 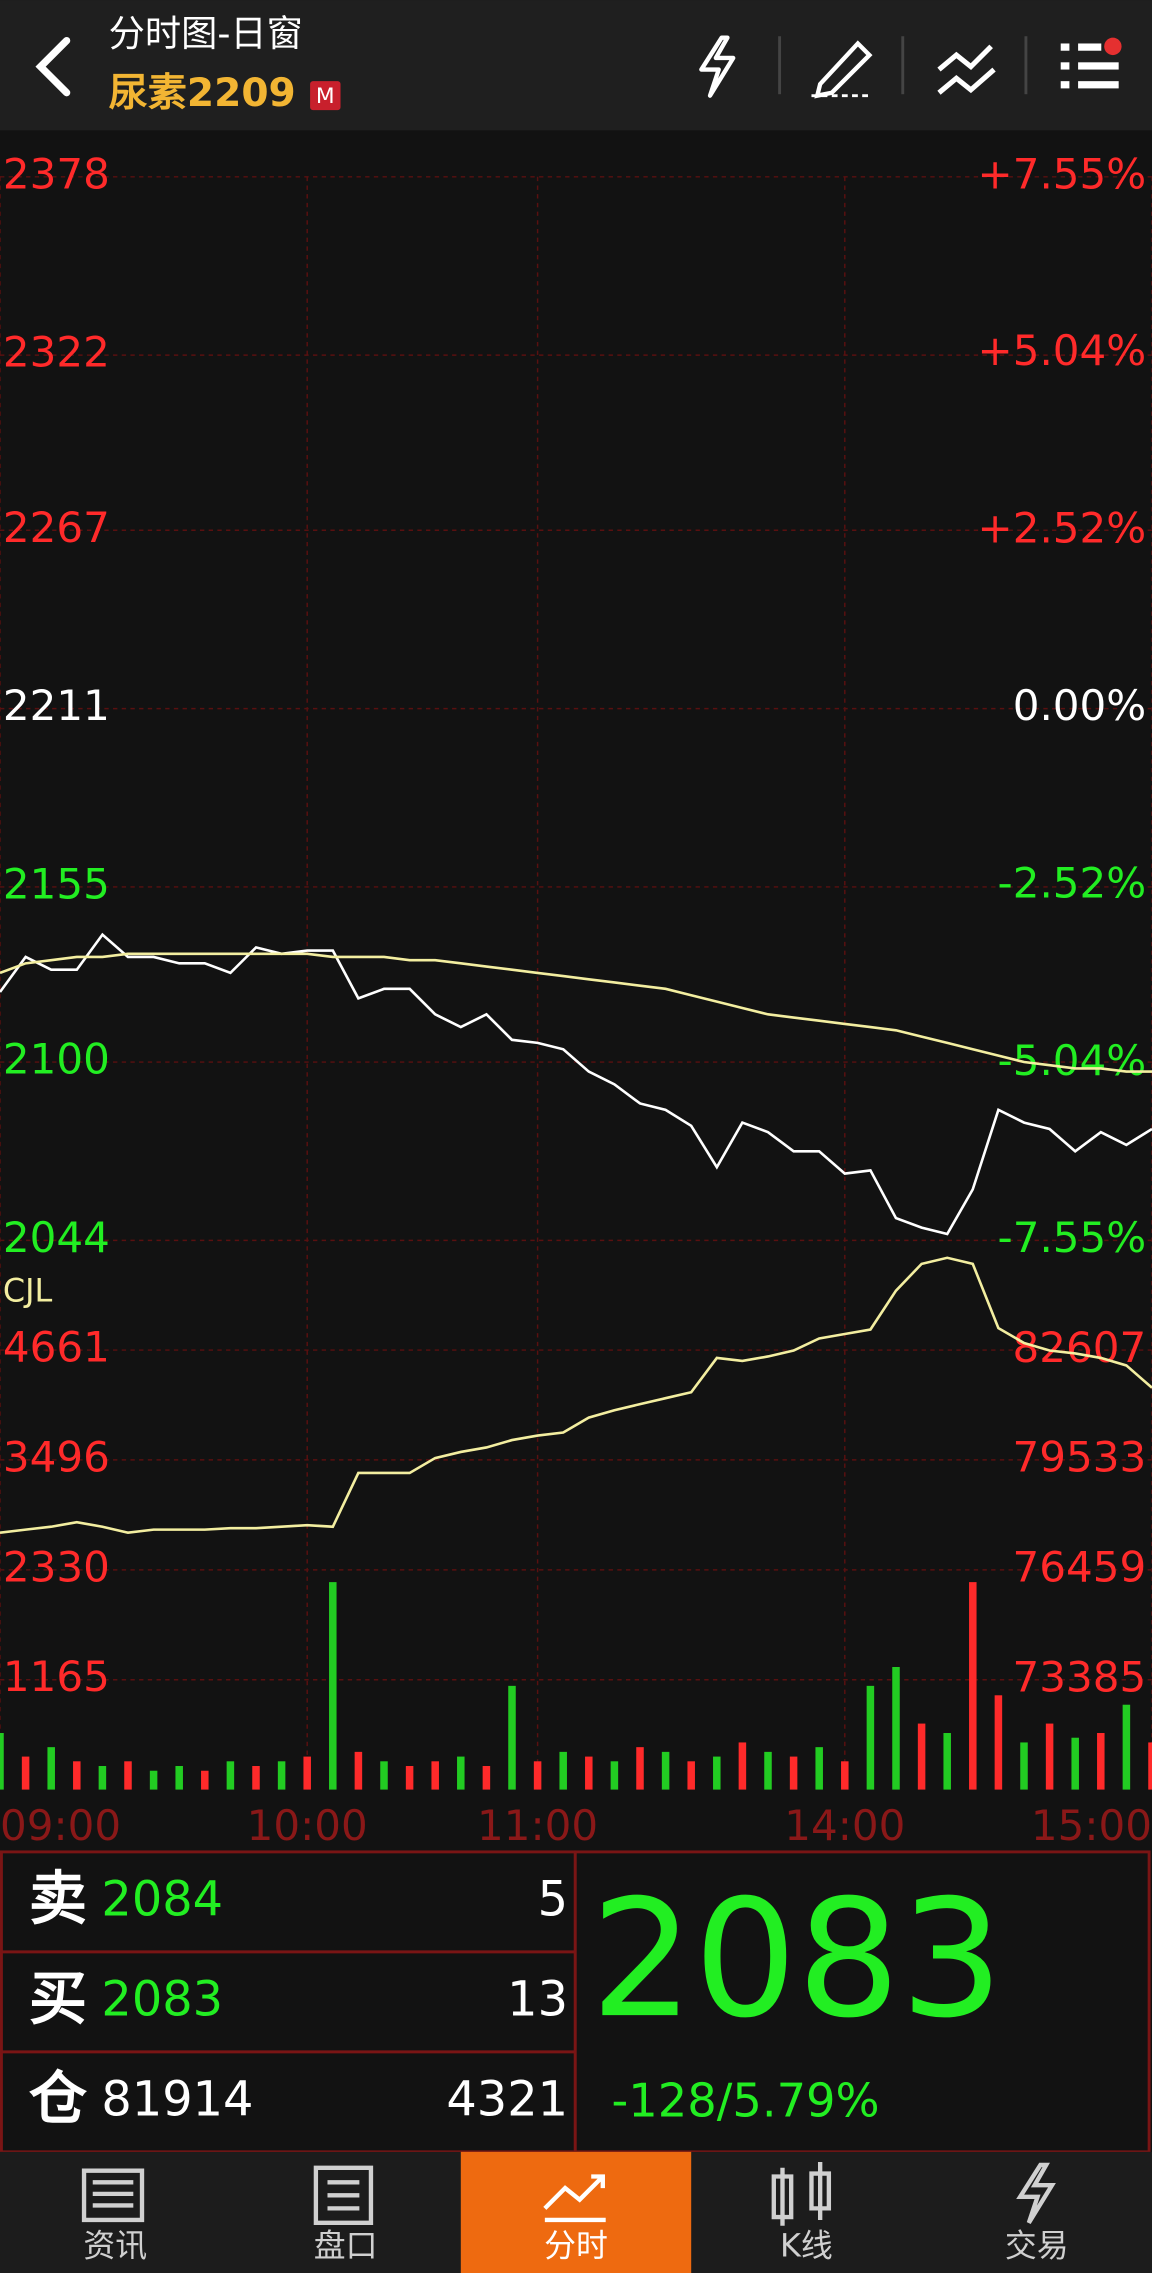 I want to click on symbol: 尿素2209, so click(x=202, y=93).